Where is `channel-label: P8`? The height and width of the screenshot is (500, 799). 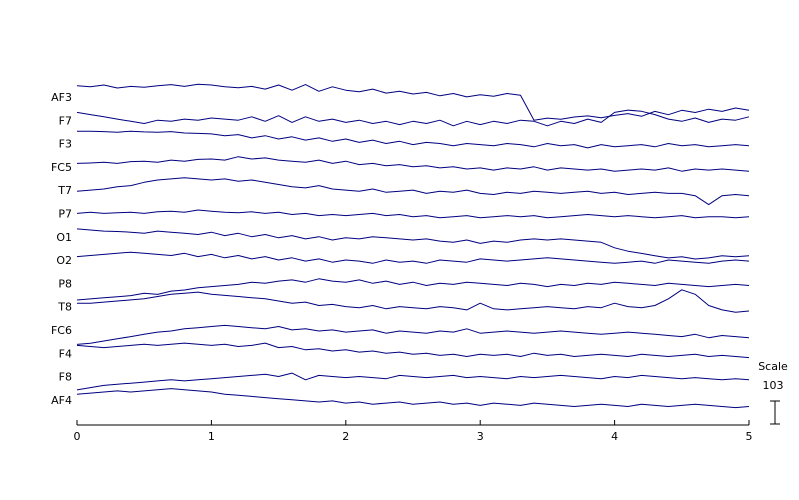 channel-label: P8 is located at coordinates (65, 283).